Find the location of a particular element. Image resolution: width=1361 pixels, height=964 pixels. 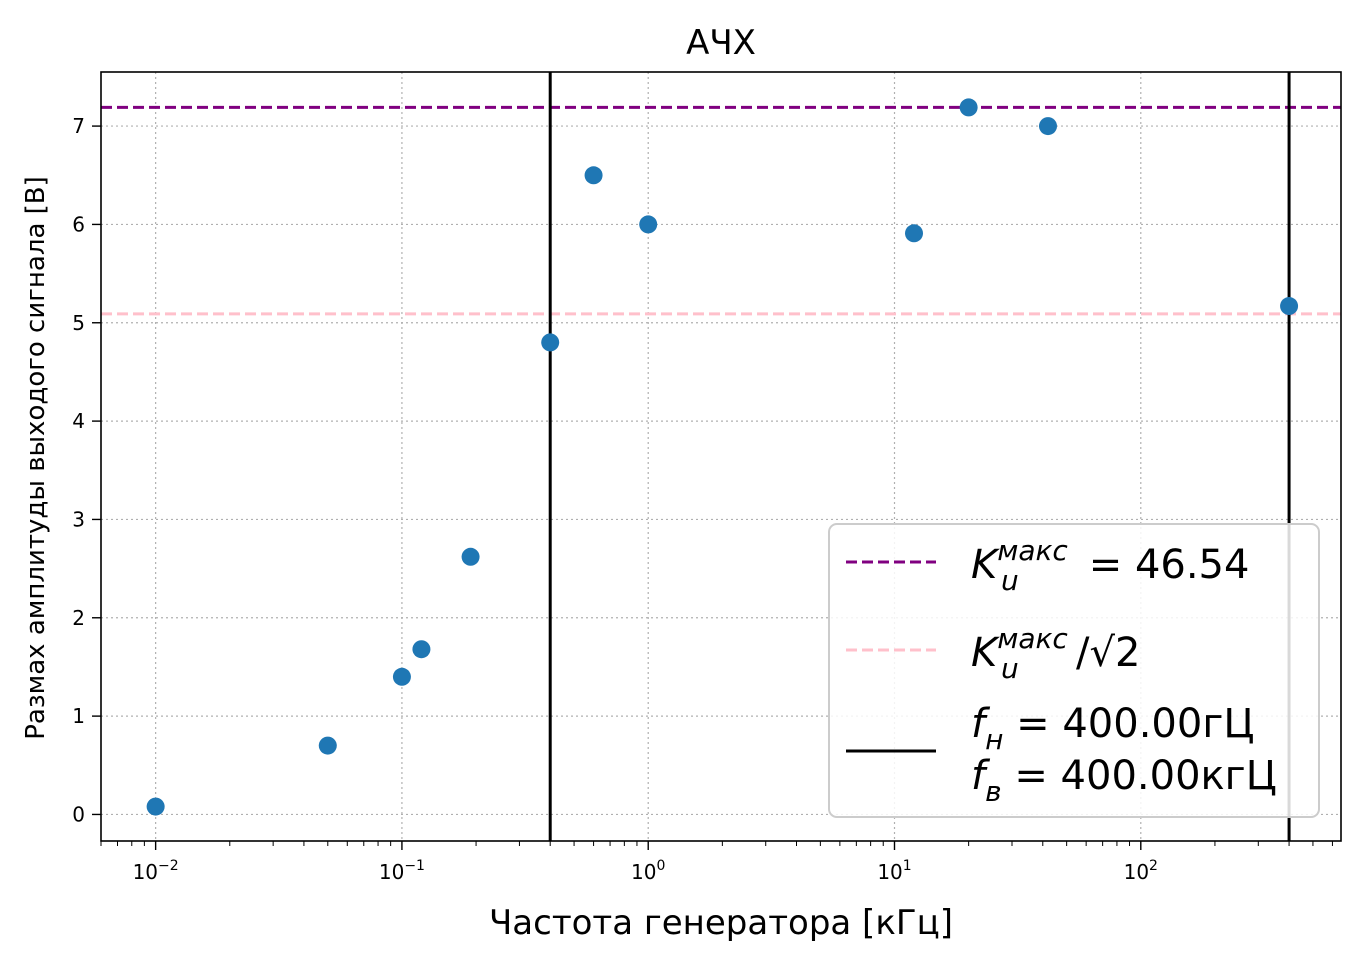

x-tick-label: 10⁻² is located at coordinates (156, 871).